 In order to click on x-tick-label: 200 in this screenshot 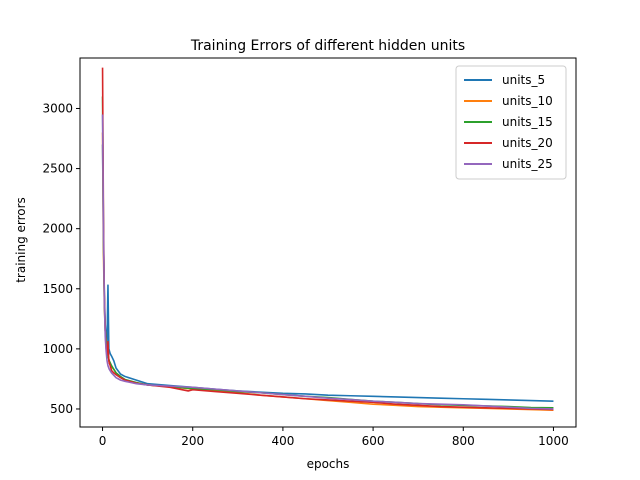, I will do `click(192, 441)`.